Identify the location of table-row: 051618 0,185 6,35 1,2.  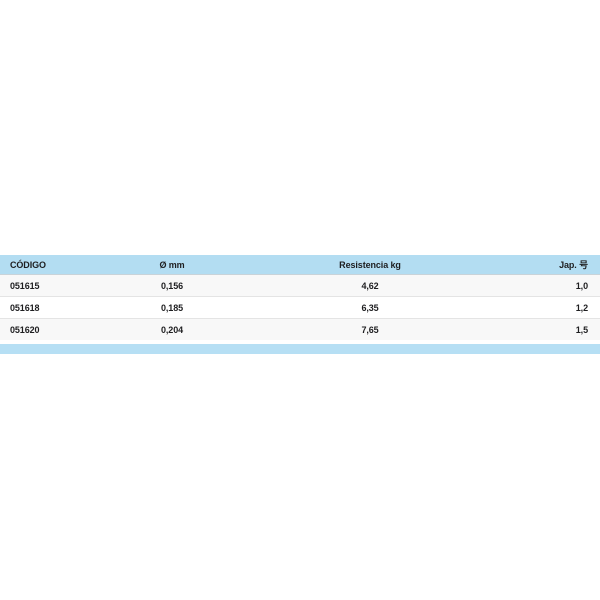
(300, 307).